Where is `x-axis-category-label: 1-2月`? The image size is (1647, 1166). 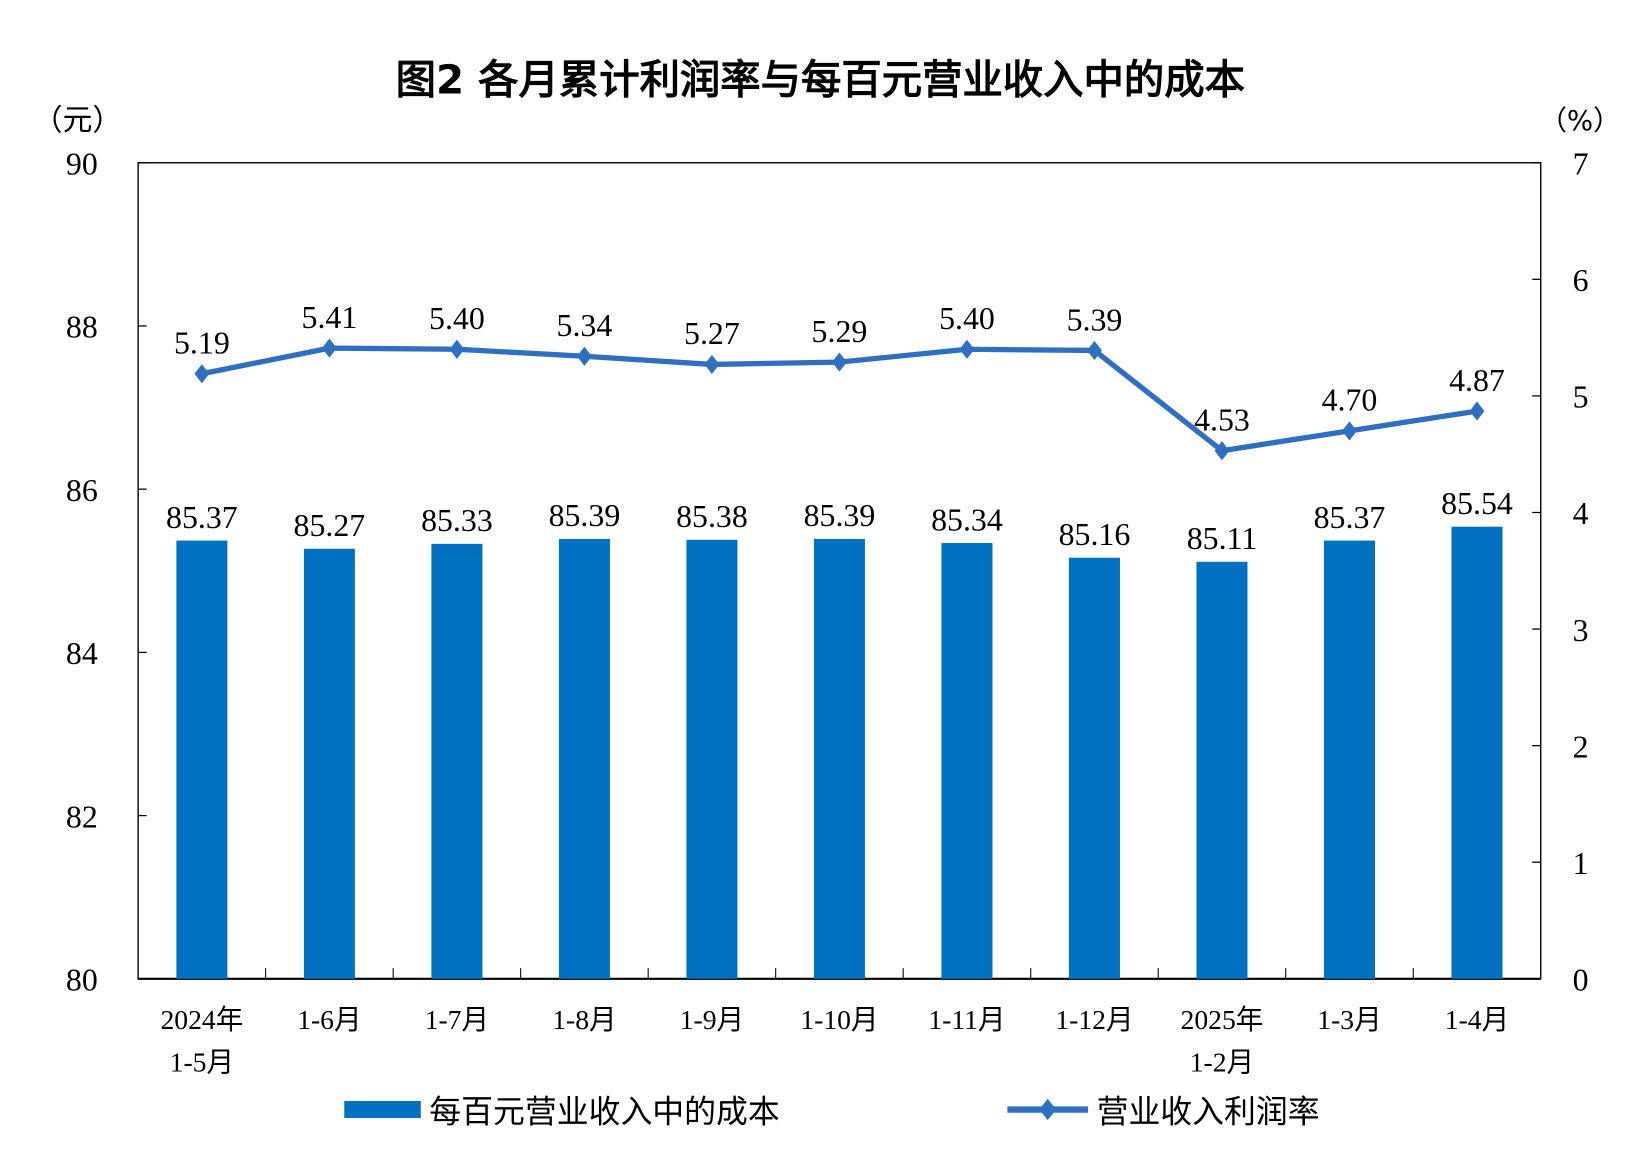 x-axis-category-label: 1-2月 is located at coordinates (1222, 1061).